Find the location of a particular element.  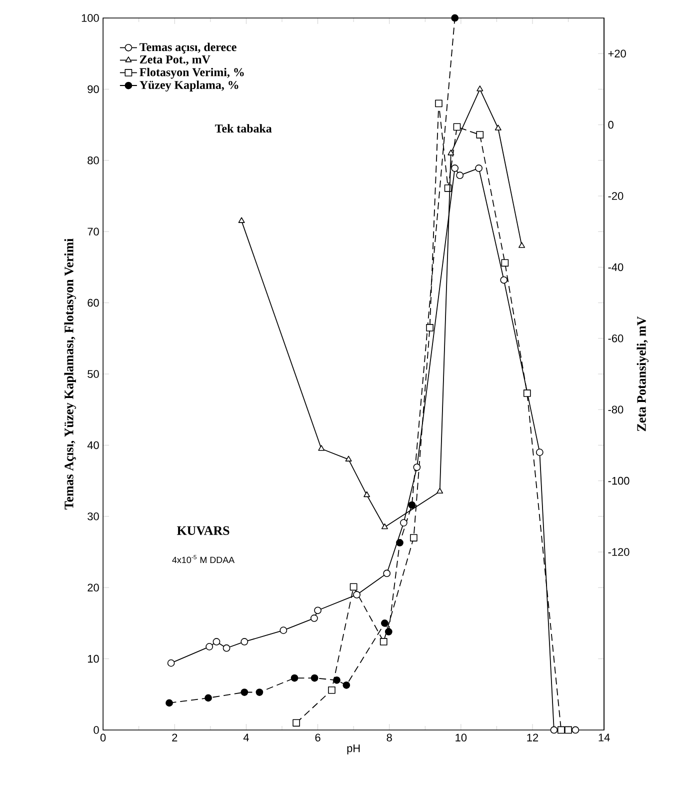

y-tick-label: 50 is located at coordinates (93, 374).